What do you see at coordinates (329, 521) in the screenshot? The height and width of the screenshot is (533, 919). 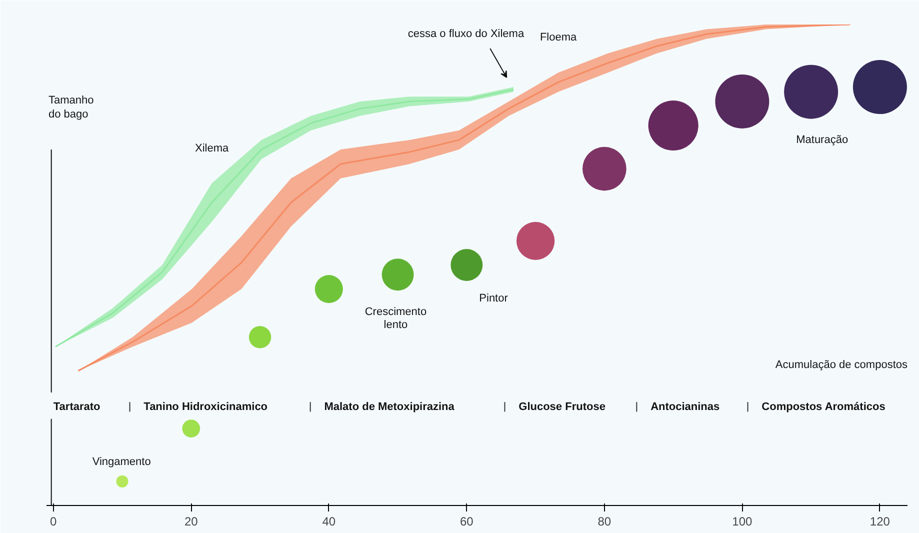 I see `x-tick-label: 40` at bounding box center [329, 521].